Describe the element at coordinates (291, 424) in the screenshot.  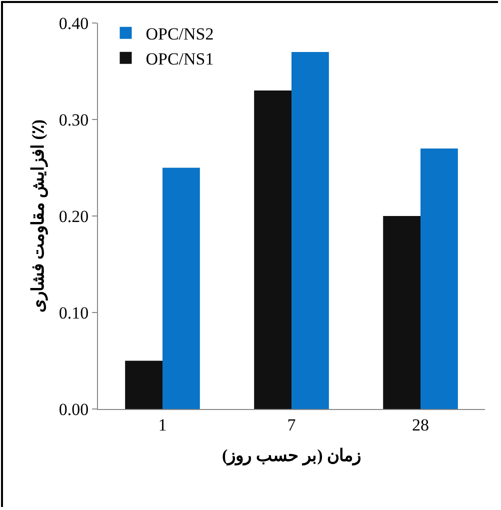
I see `x-tick-label: 7` at that location.